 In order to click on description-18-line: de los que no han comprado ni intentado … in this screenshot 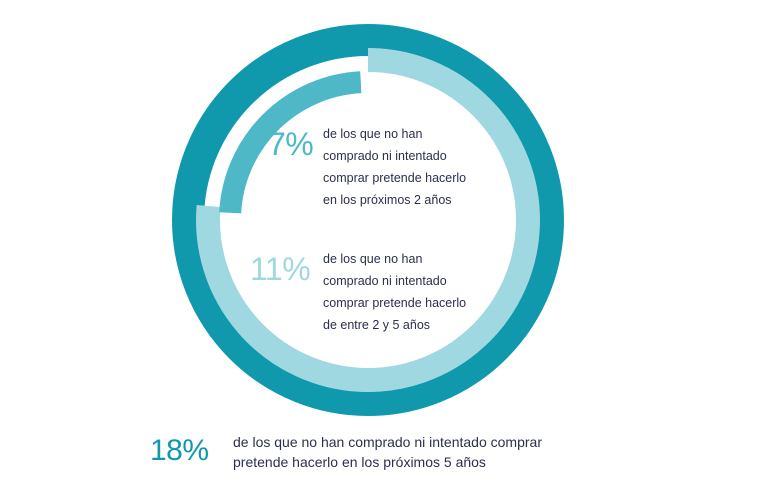, I will do `click(387, 442)`.